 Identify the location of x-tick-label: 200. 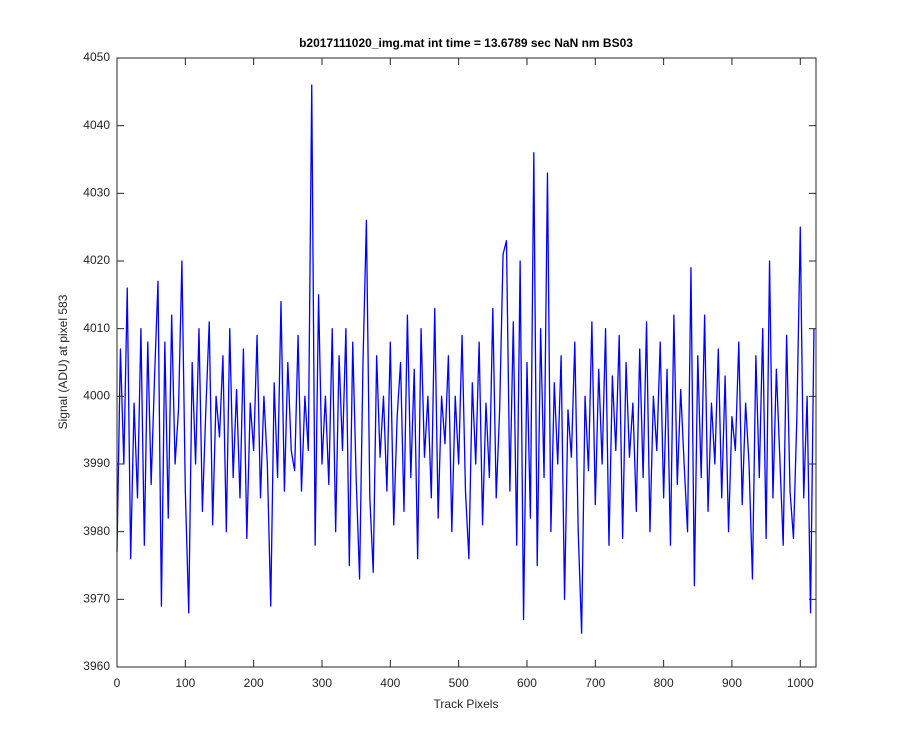
(254, 683).